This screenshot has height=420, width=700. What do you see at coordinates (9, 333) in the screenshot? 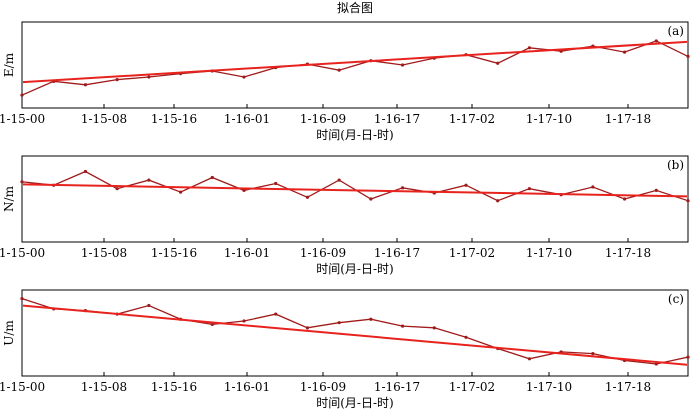
I see `y-axis-label: U/m` at bounding box center [9, 333].